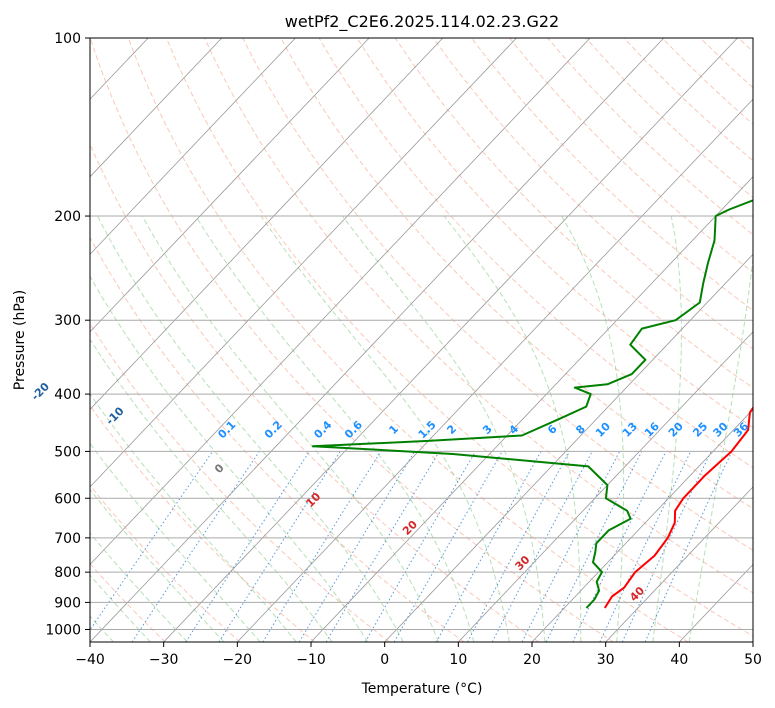 The width and height of the screenshot is (775, 708). I want to click on y-tick-label: 200, so click(67, 217).